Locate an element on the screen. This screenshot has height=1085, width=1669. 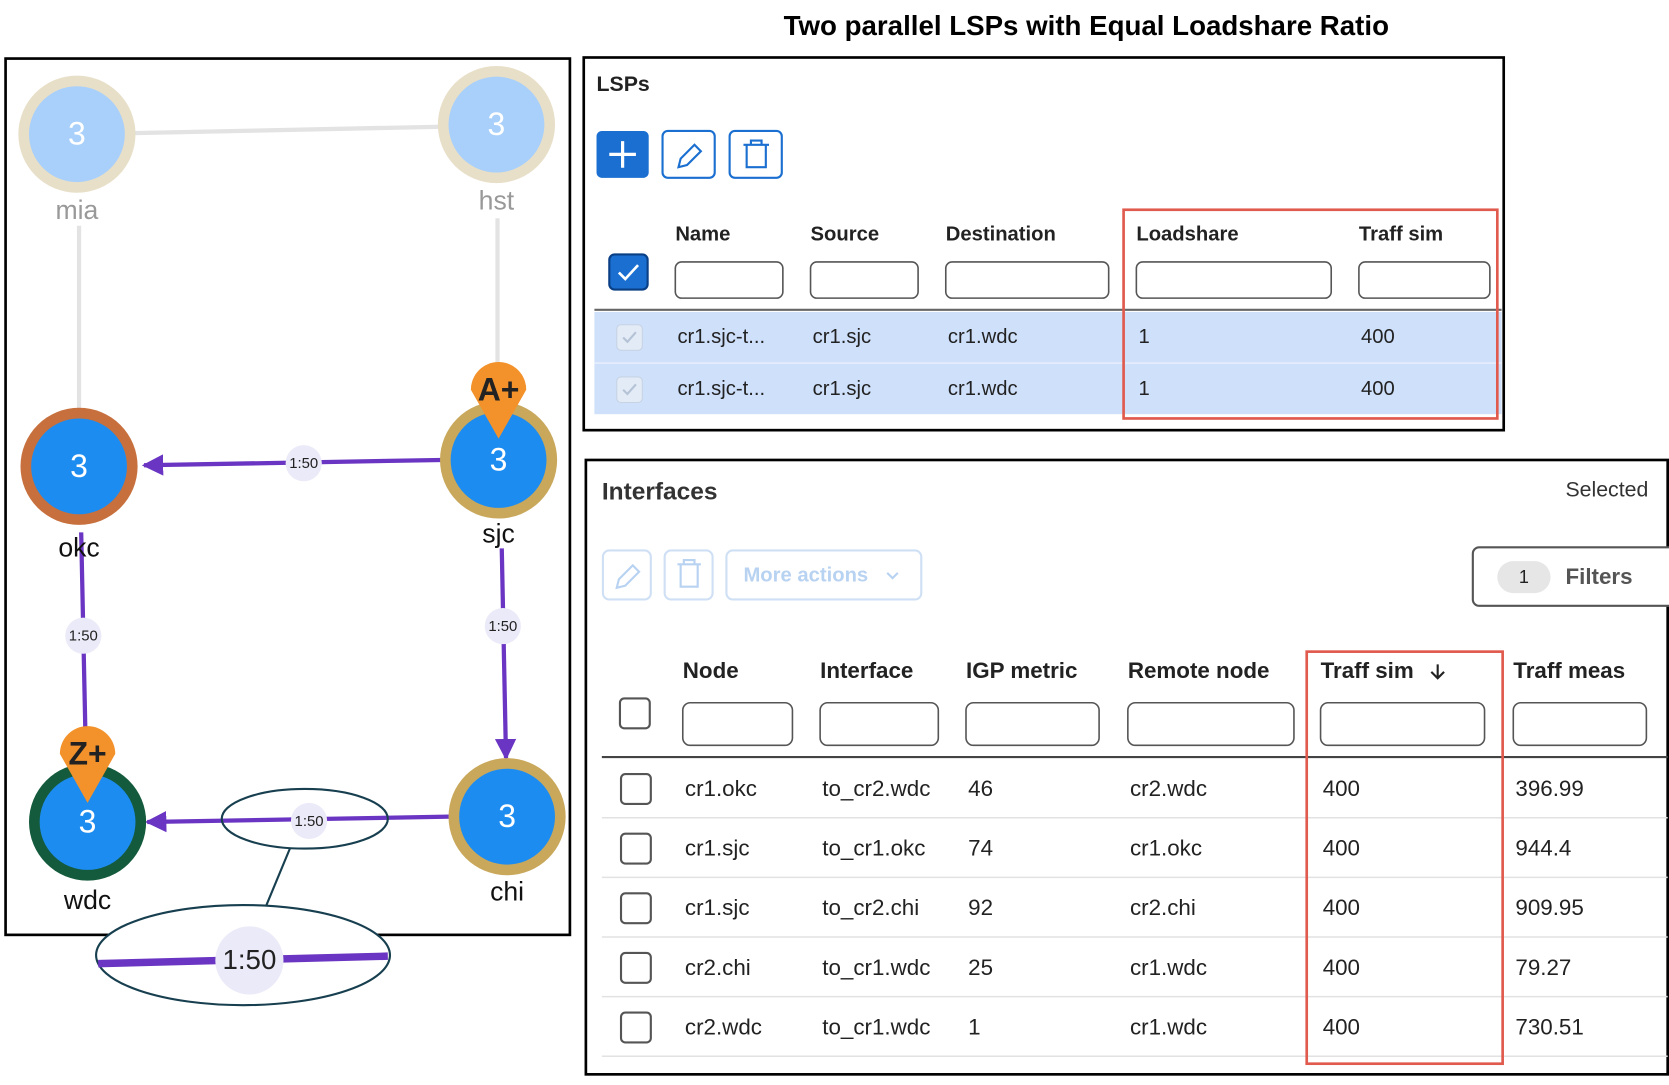
cell: 74 is located at coordinates (980, 848).